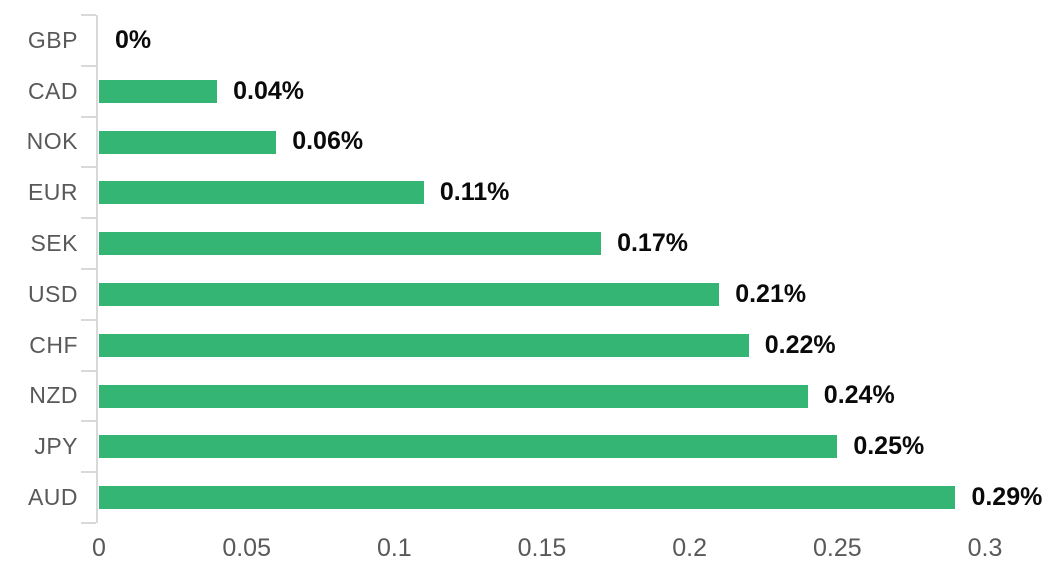 Image resolution: width=1048 pixels, height=578 pixels. What do you see at coordinates (474, 192) in the screenshot?
I see `value-label: 0.11%` at bounding box center [474, 192].